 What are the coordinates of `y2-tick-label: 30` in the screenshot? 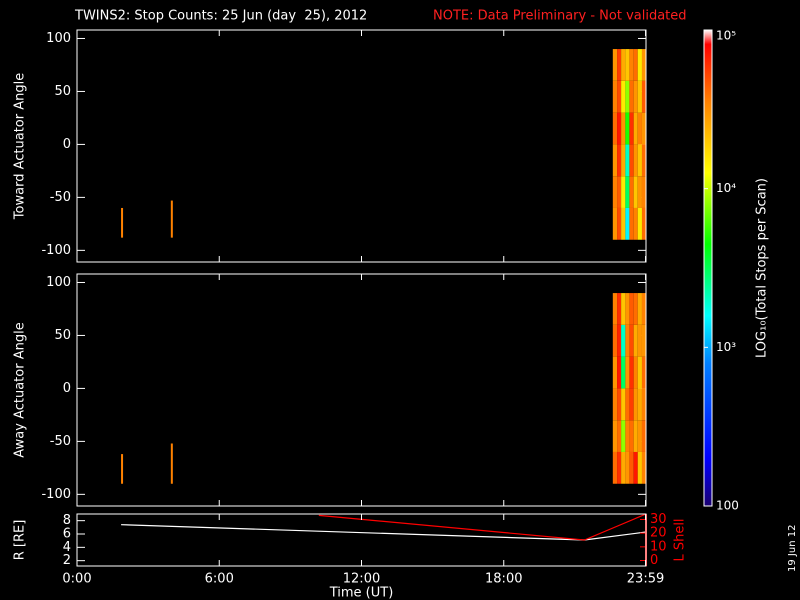 It's located at (658, 519).